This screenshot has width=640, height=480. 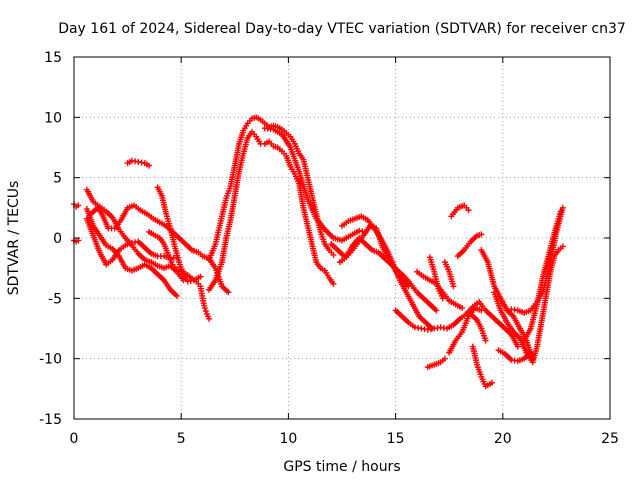 What do you see at coordinates (610, 439) in the screenshot?
I see `x-tick-label: 25` at bounding box center [610, 439].